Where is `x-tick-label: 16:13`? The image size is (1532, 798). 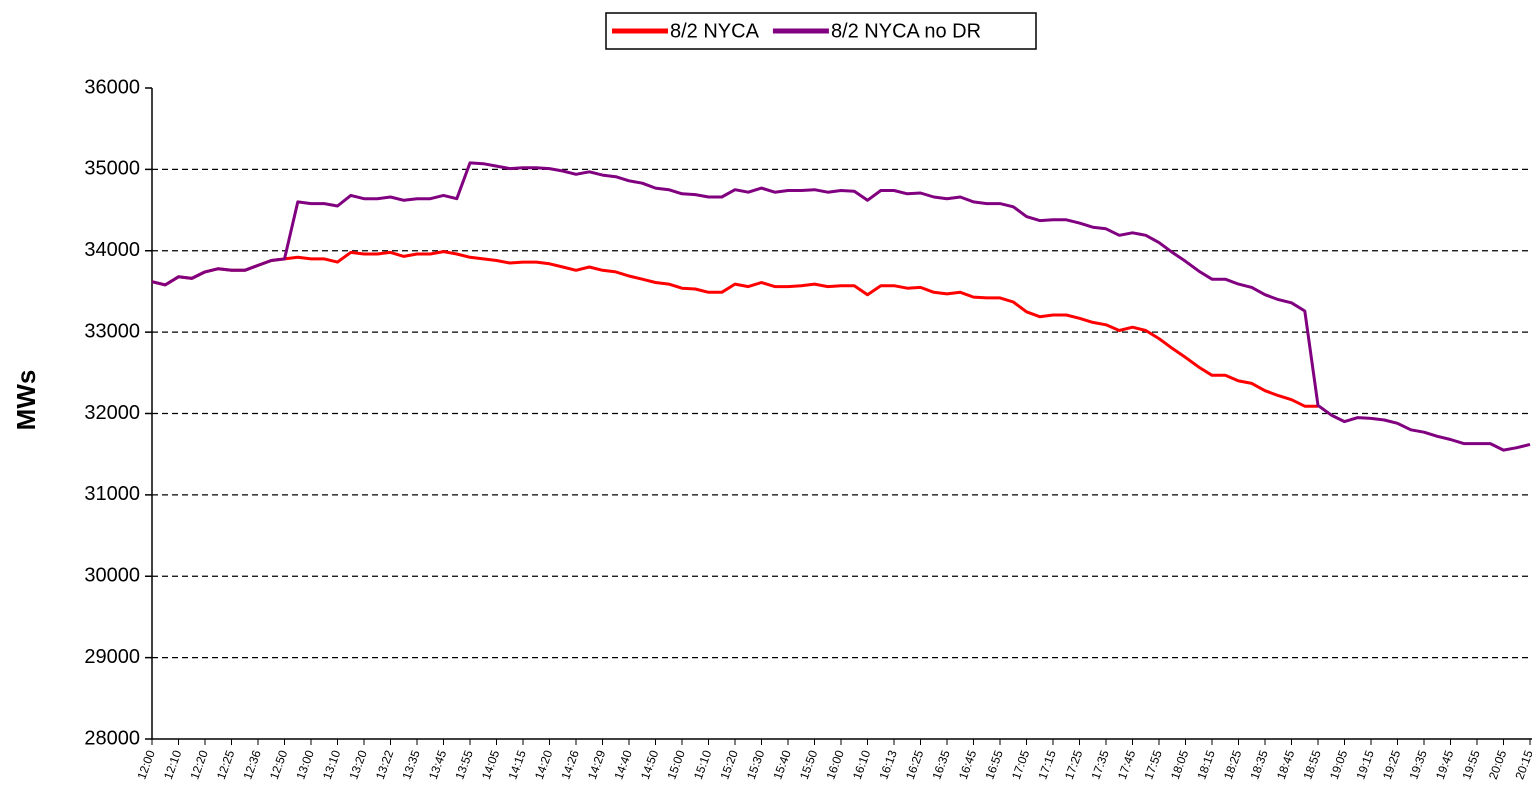
x-tick-label: 16:13 is located at coordinates (888, 764).